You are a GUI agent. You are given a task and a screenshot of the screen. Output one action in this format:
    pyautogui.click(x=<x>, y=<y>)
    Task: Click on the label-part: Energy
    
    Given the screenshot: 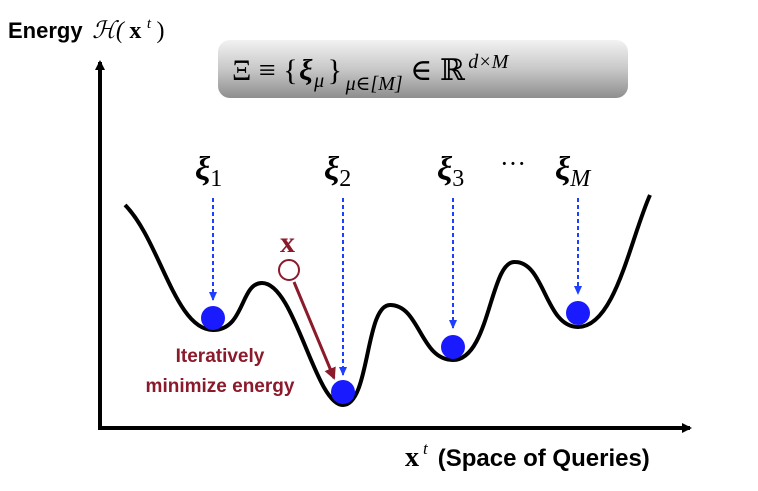 What is the action you would take?
    pyautogui.click(x=45, y=30)
    